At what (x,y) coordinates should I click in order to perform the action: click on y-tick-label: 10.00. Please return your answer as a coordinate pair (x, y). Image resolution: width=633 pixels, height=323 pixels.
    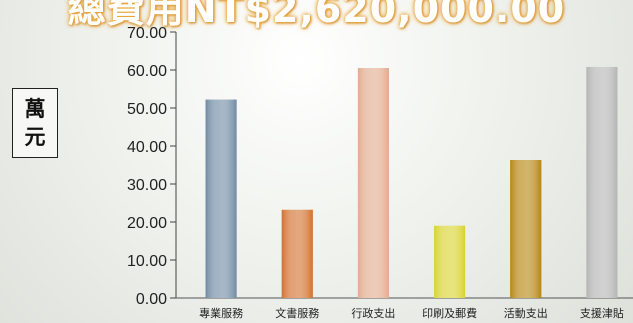
    Looking at the image, I should click on (147, 261).